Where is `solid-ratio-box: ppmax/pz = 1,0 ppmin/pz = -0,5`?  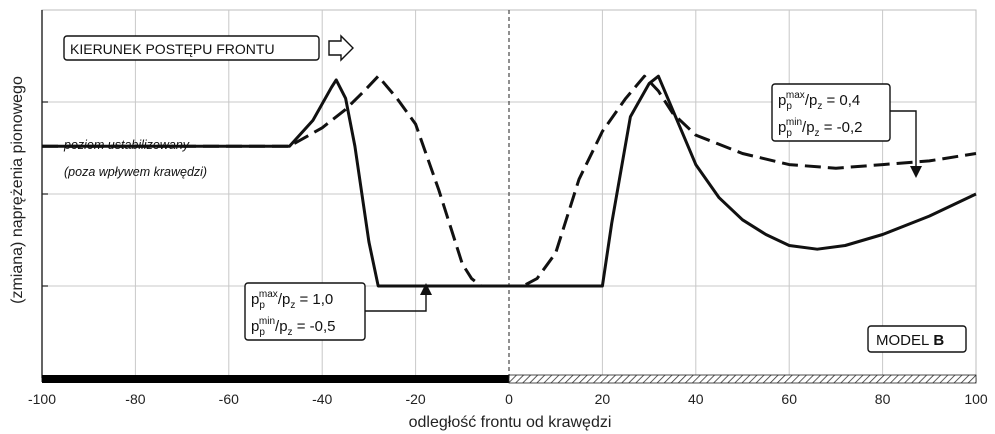 solid-ratio-box: ppmax/pz = 1,0 ppmin/pz = -0,5 is located at coordinates (338, 311).